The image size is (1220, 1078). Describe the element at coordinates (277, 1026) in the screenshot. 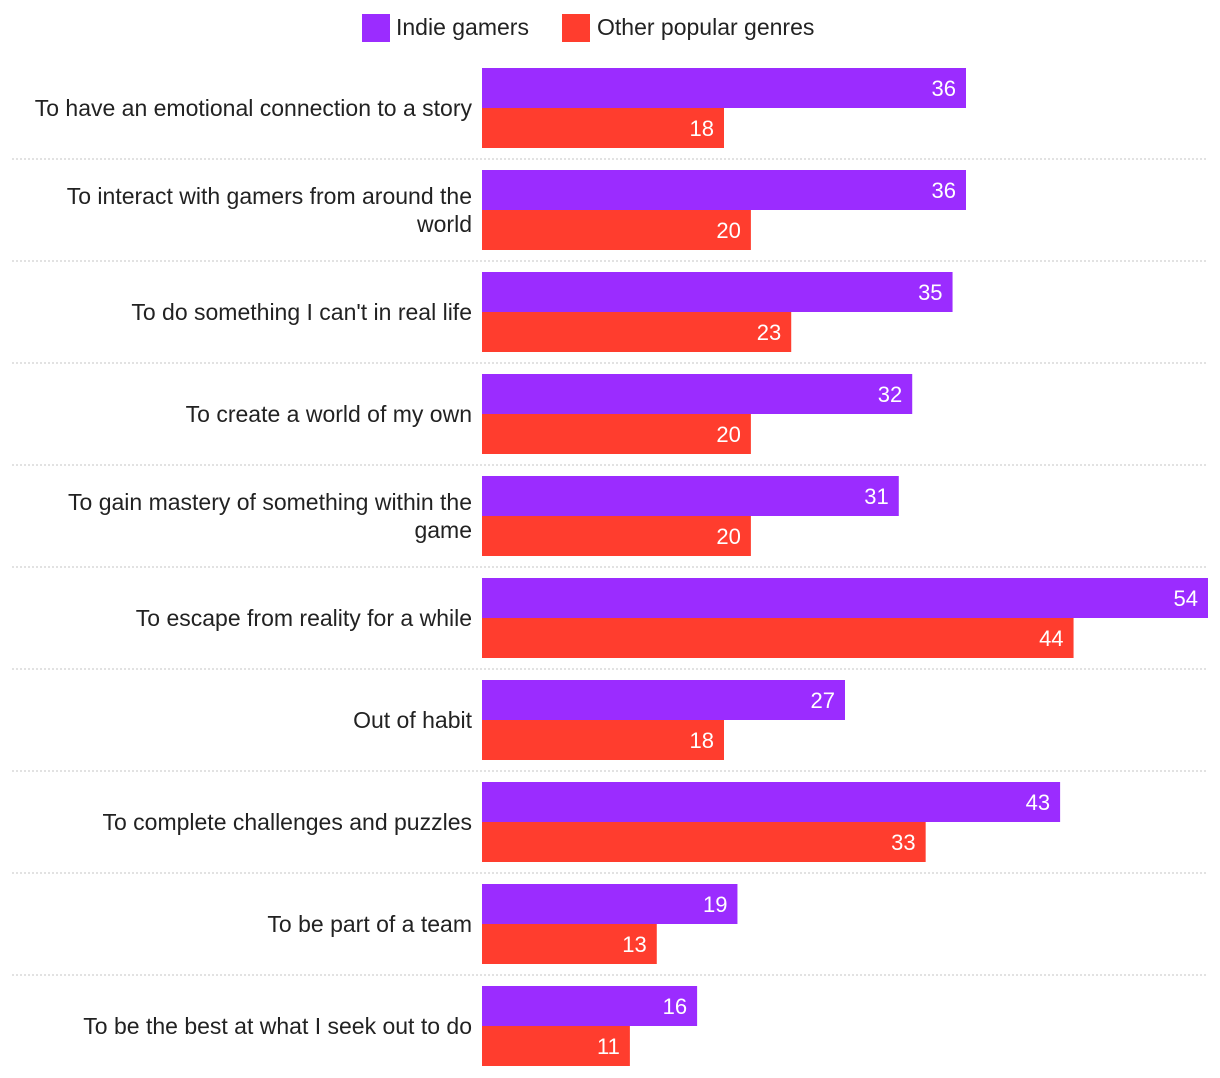

I see `category-label-9: To be the best at what I seek out to do` at that location.